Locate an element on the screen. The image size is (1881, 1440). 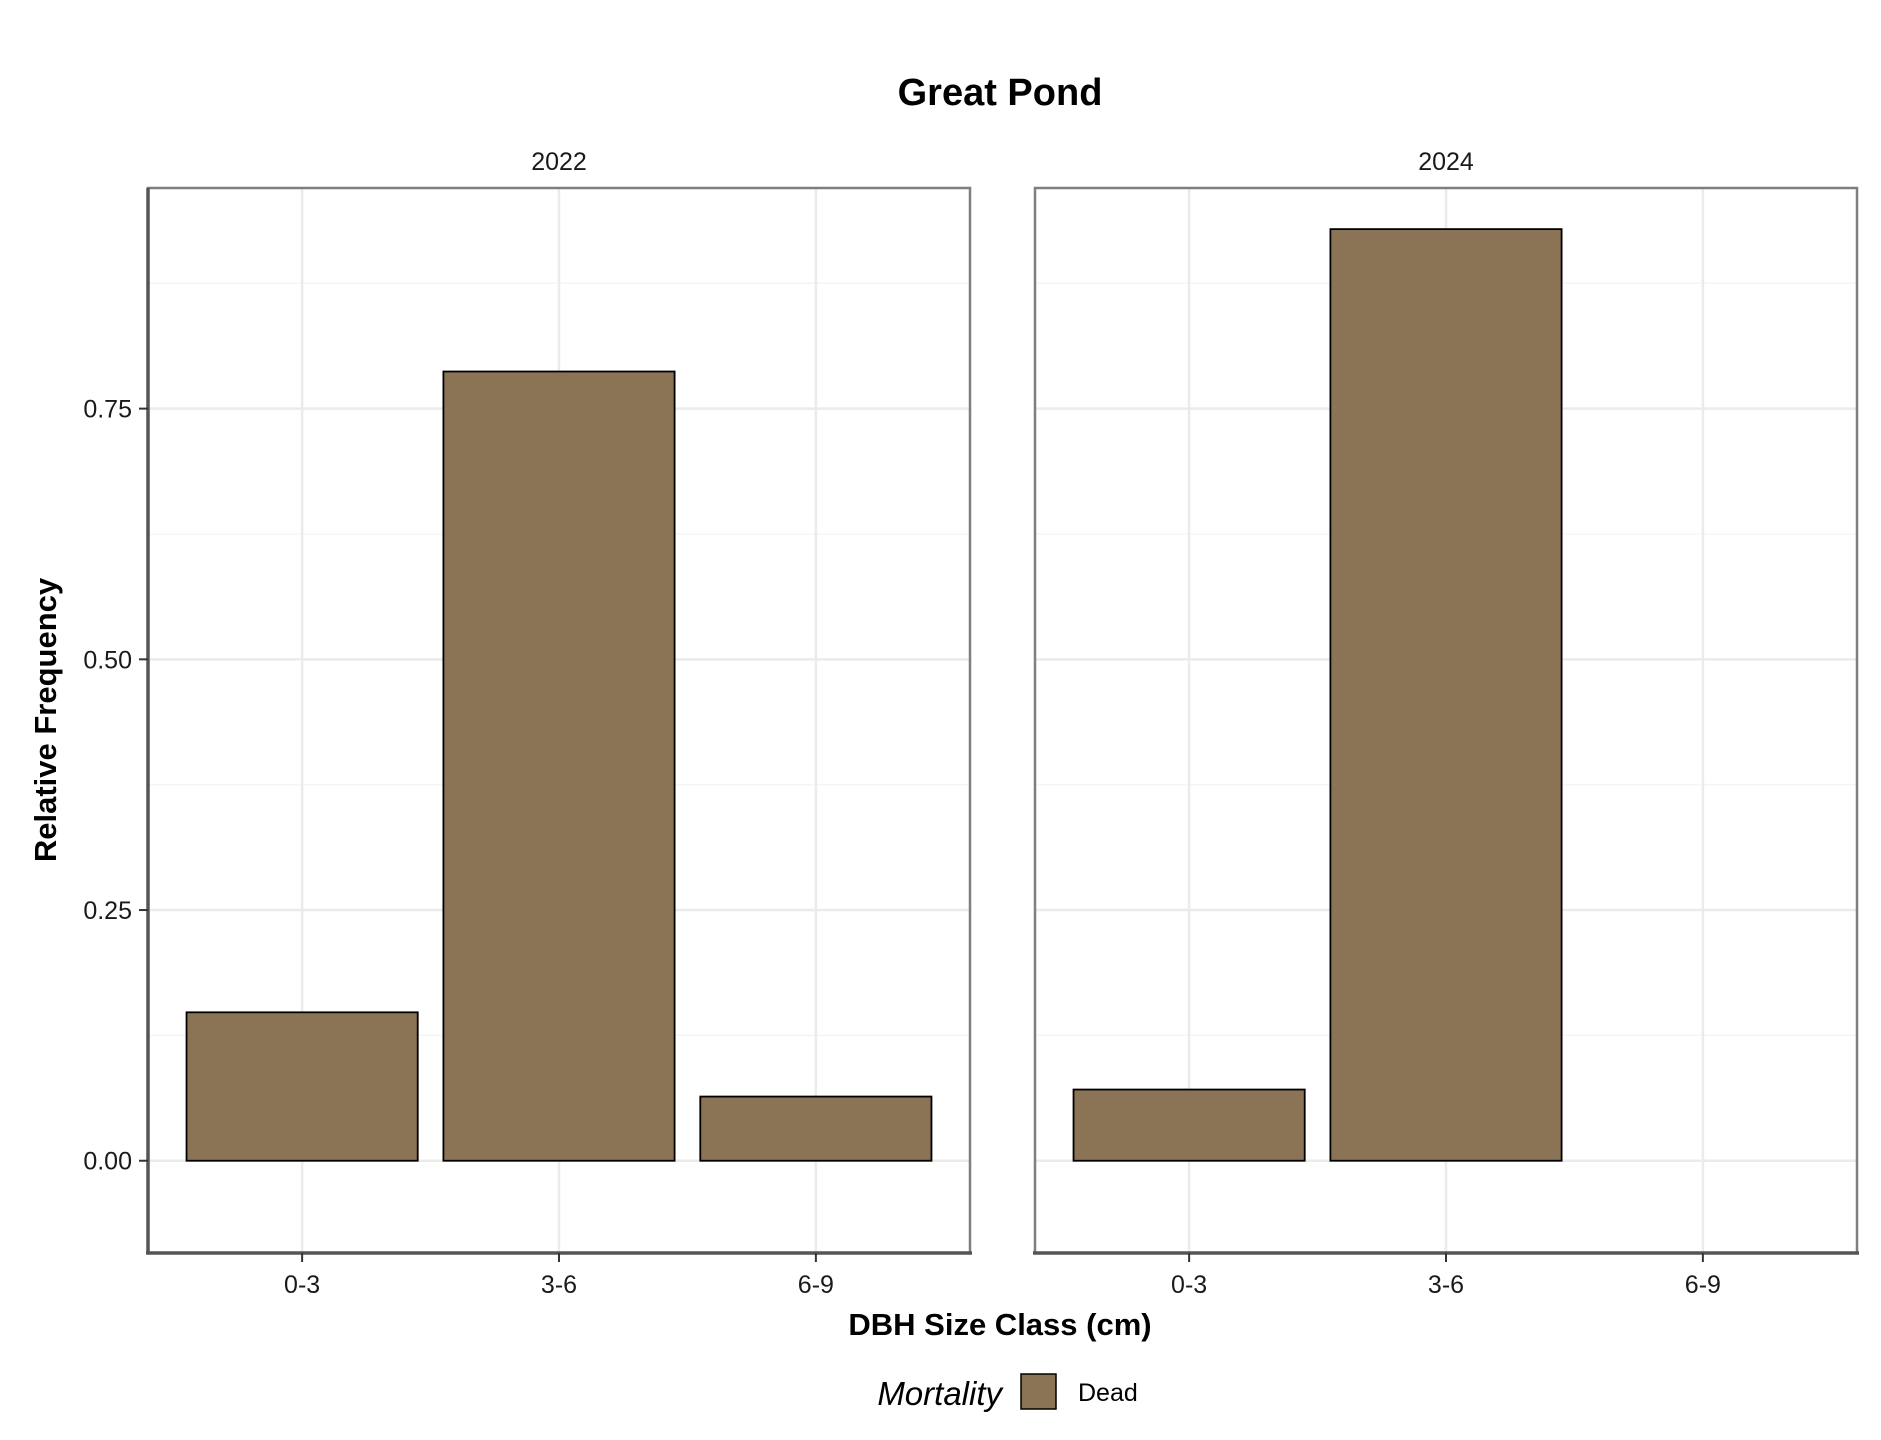
y-axis-title: Relative Frequency is located at coordinates (45, 719).